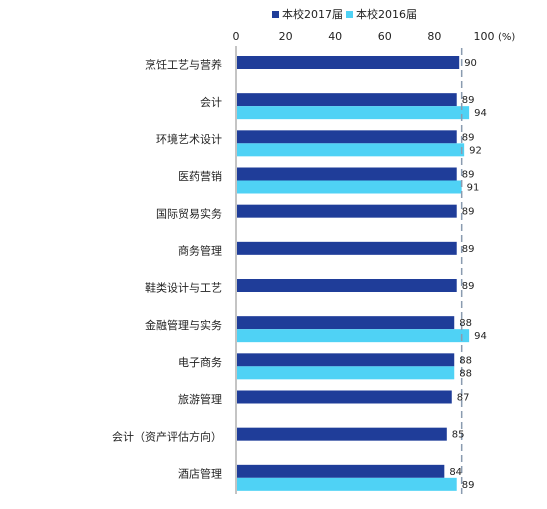  What do you see at coordinates (465, 373) in the screenshot?
I see `data-label-s1-8: 88` at bounding box center [465, 373].